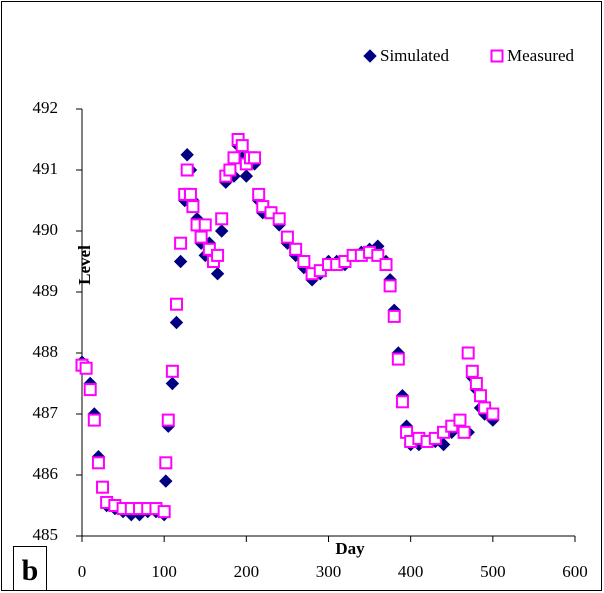 The width and height of the screenshot is (604, 593). What do you see at coordinates (46, 412) in the screenshot?
I see `y-tick-label: 487` at bounding box center [46, 412].